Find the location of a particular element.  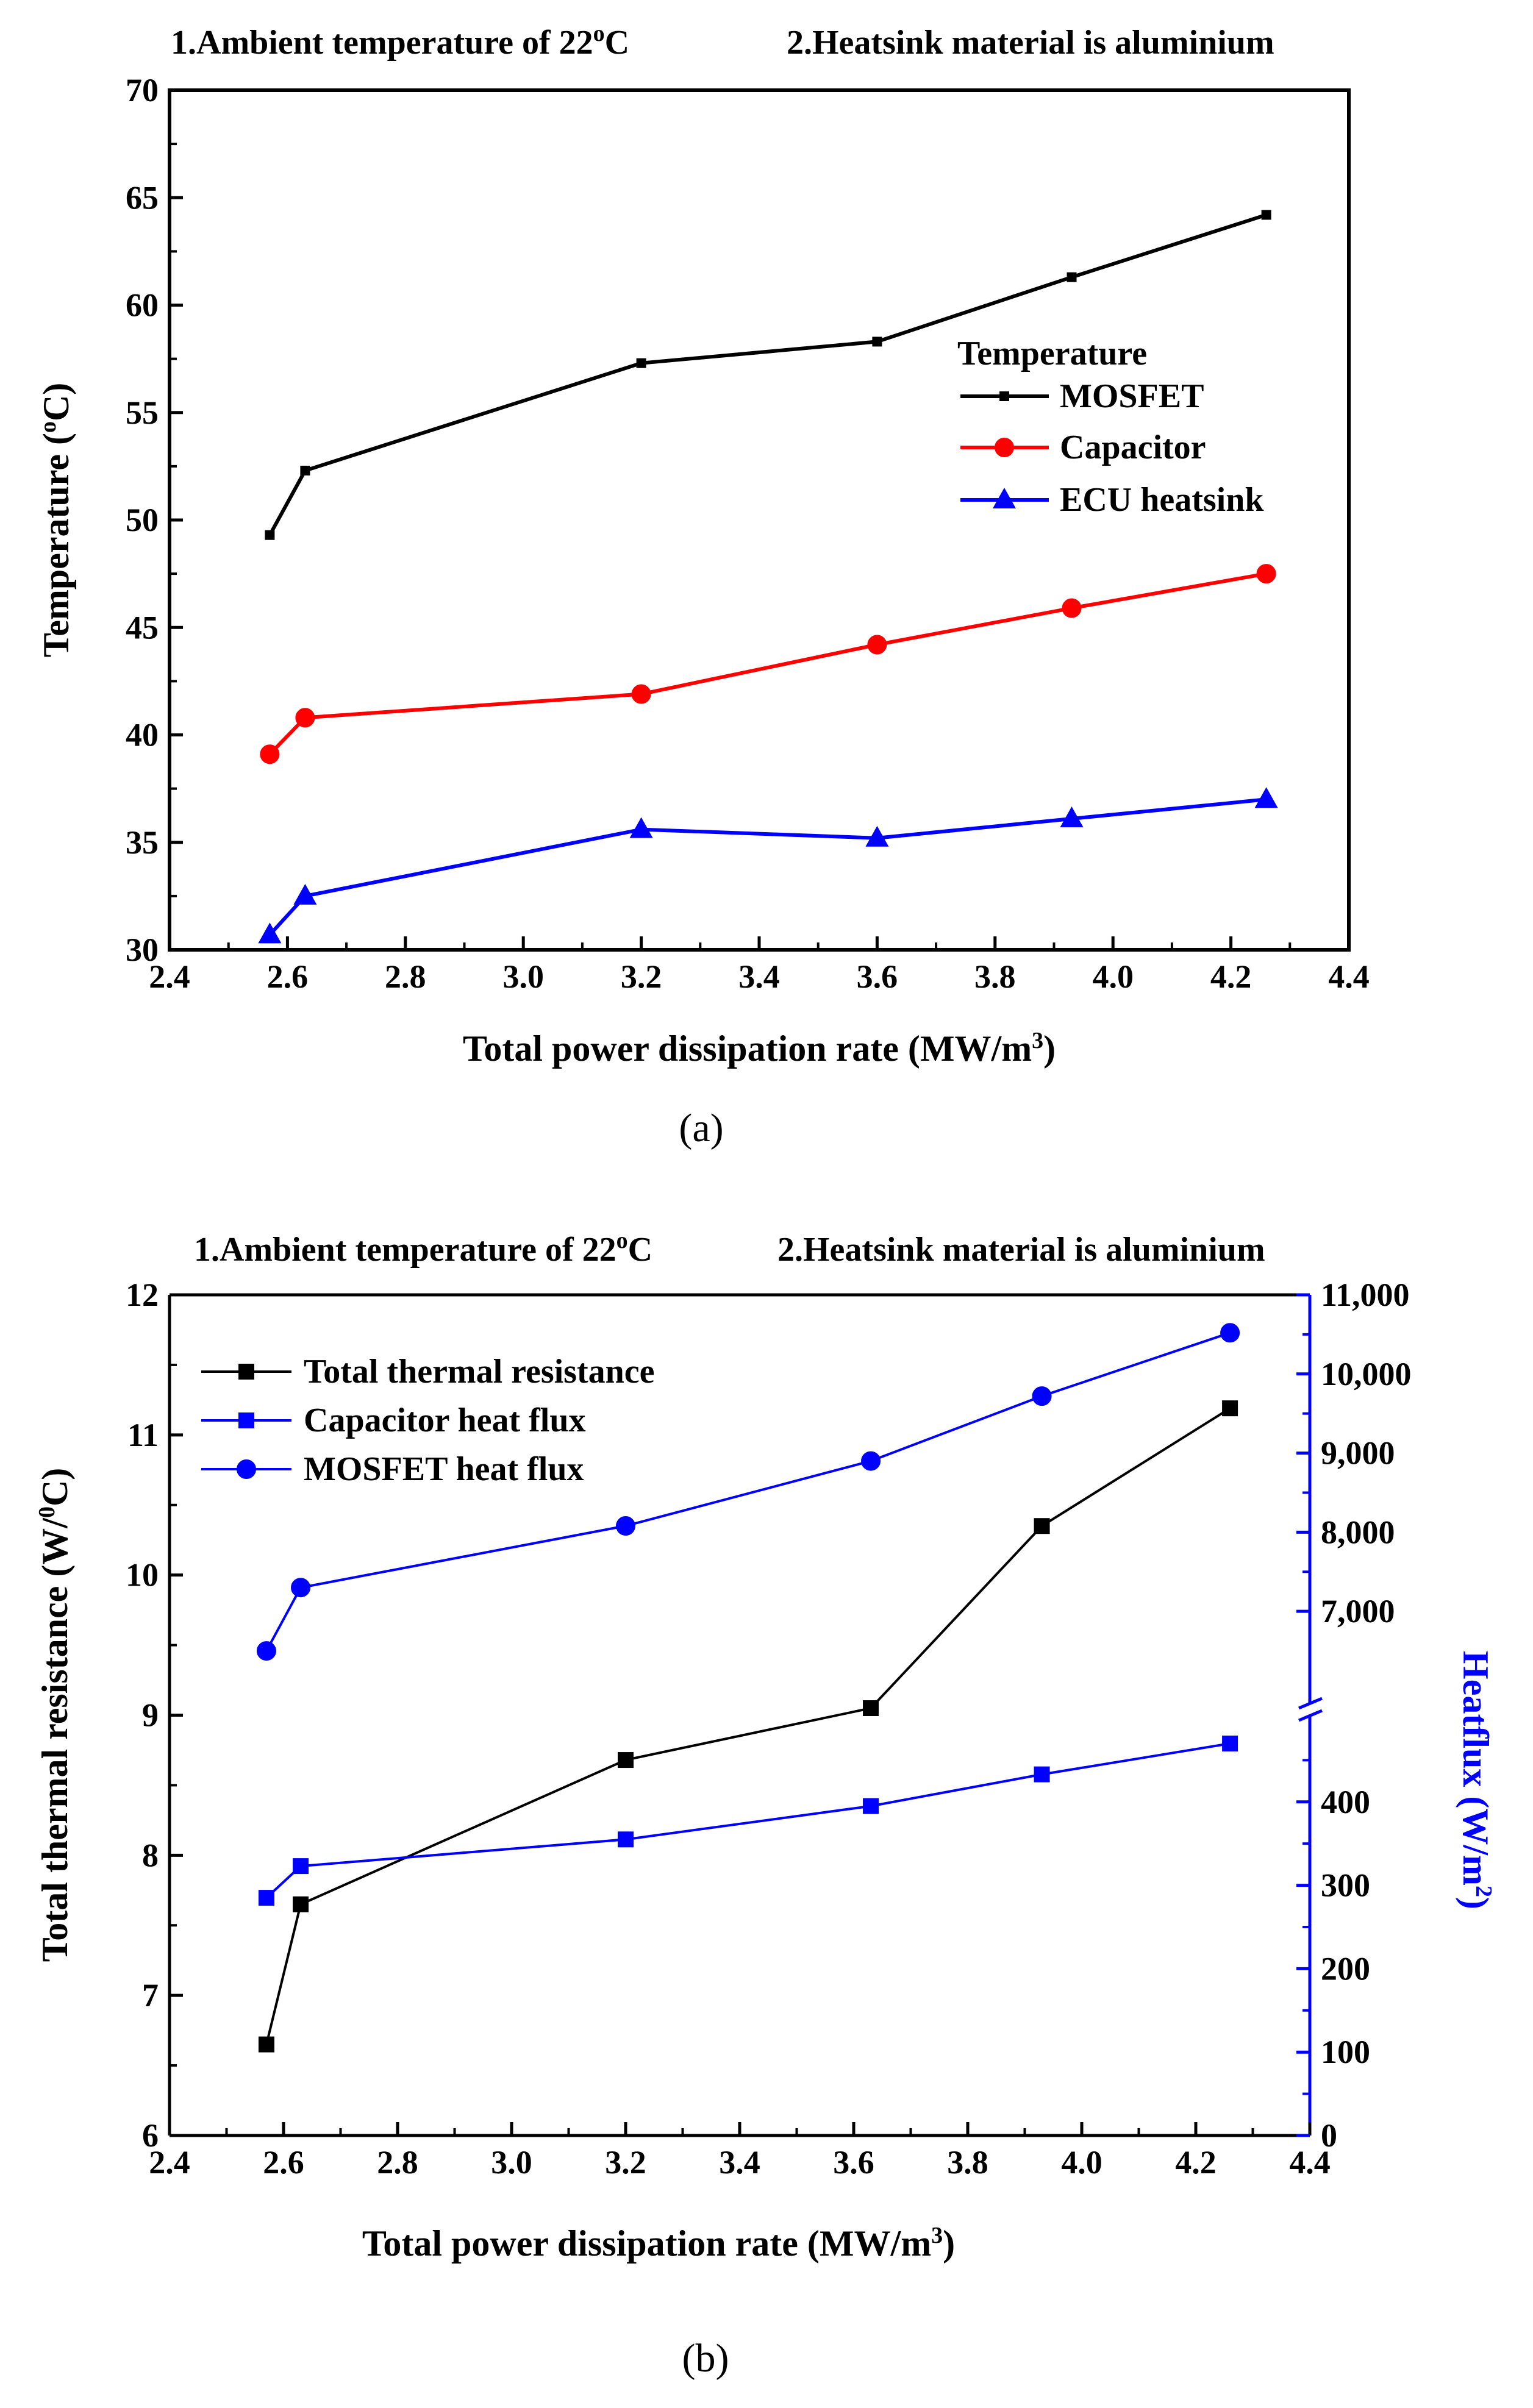

y2-tick-label: 10,000 is located at coordinates (1366, 1374).